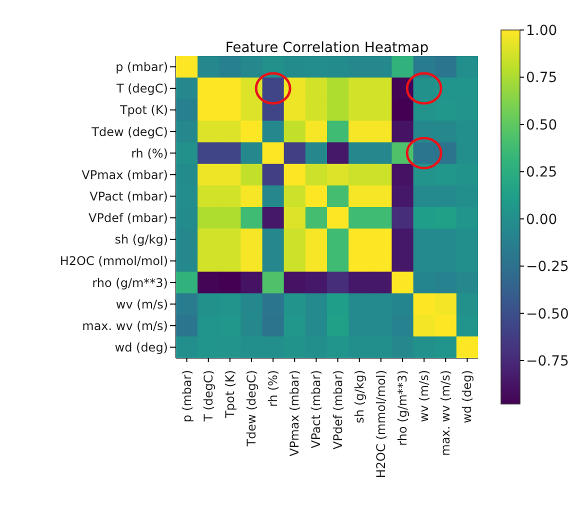  What do you see at coordinates (128, 218) in the screenshot?
I see `y-tick-label: VPdef (mbar)` at bounding box center [128, 218].